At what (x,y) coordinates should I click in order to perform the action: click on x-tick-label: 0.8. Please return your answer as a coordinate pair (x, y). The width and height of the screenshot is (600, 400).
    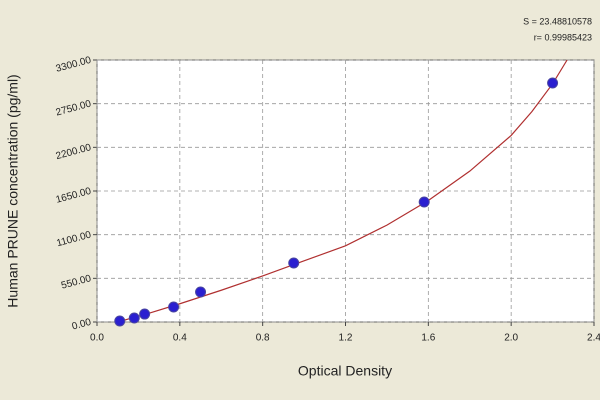
    Looking at the image, I should click on (263, 338).